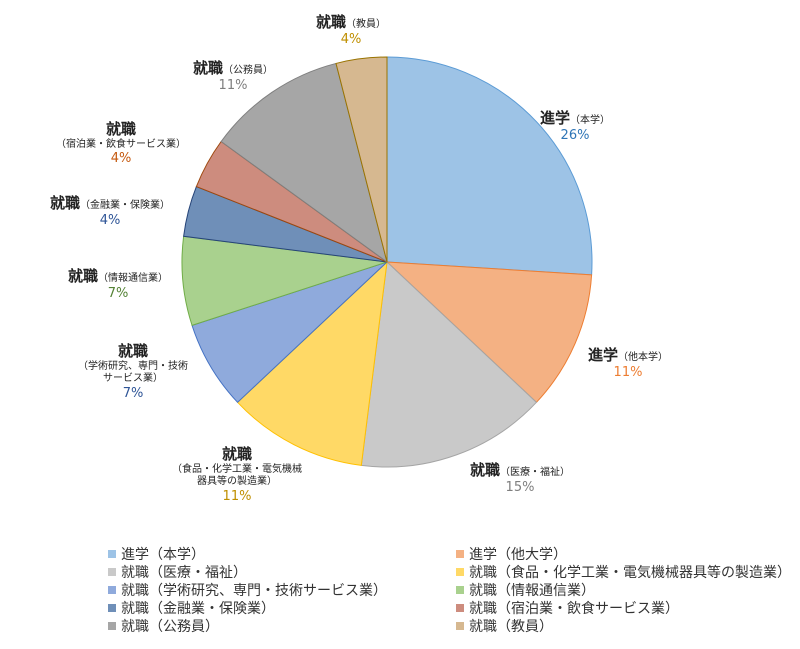 The height and width of the screenshot is (649, 800). Describe the element at coordinates (567, 608) in the screenshot. I see `legend-item: 就職（宿泊業・飲食サービス業）` at that location.